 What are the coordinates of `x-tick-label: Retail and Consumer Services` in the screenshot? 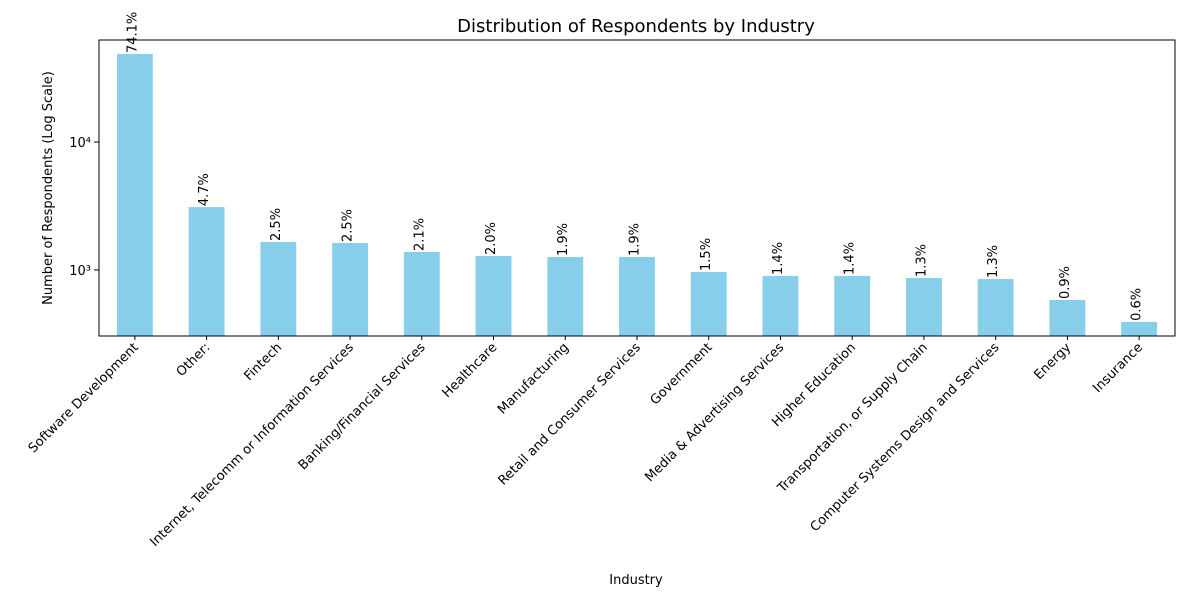 It's located at (570, 414).